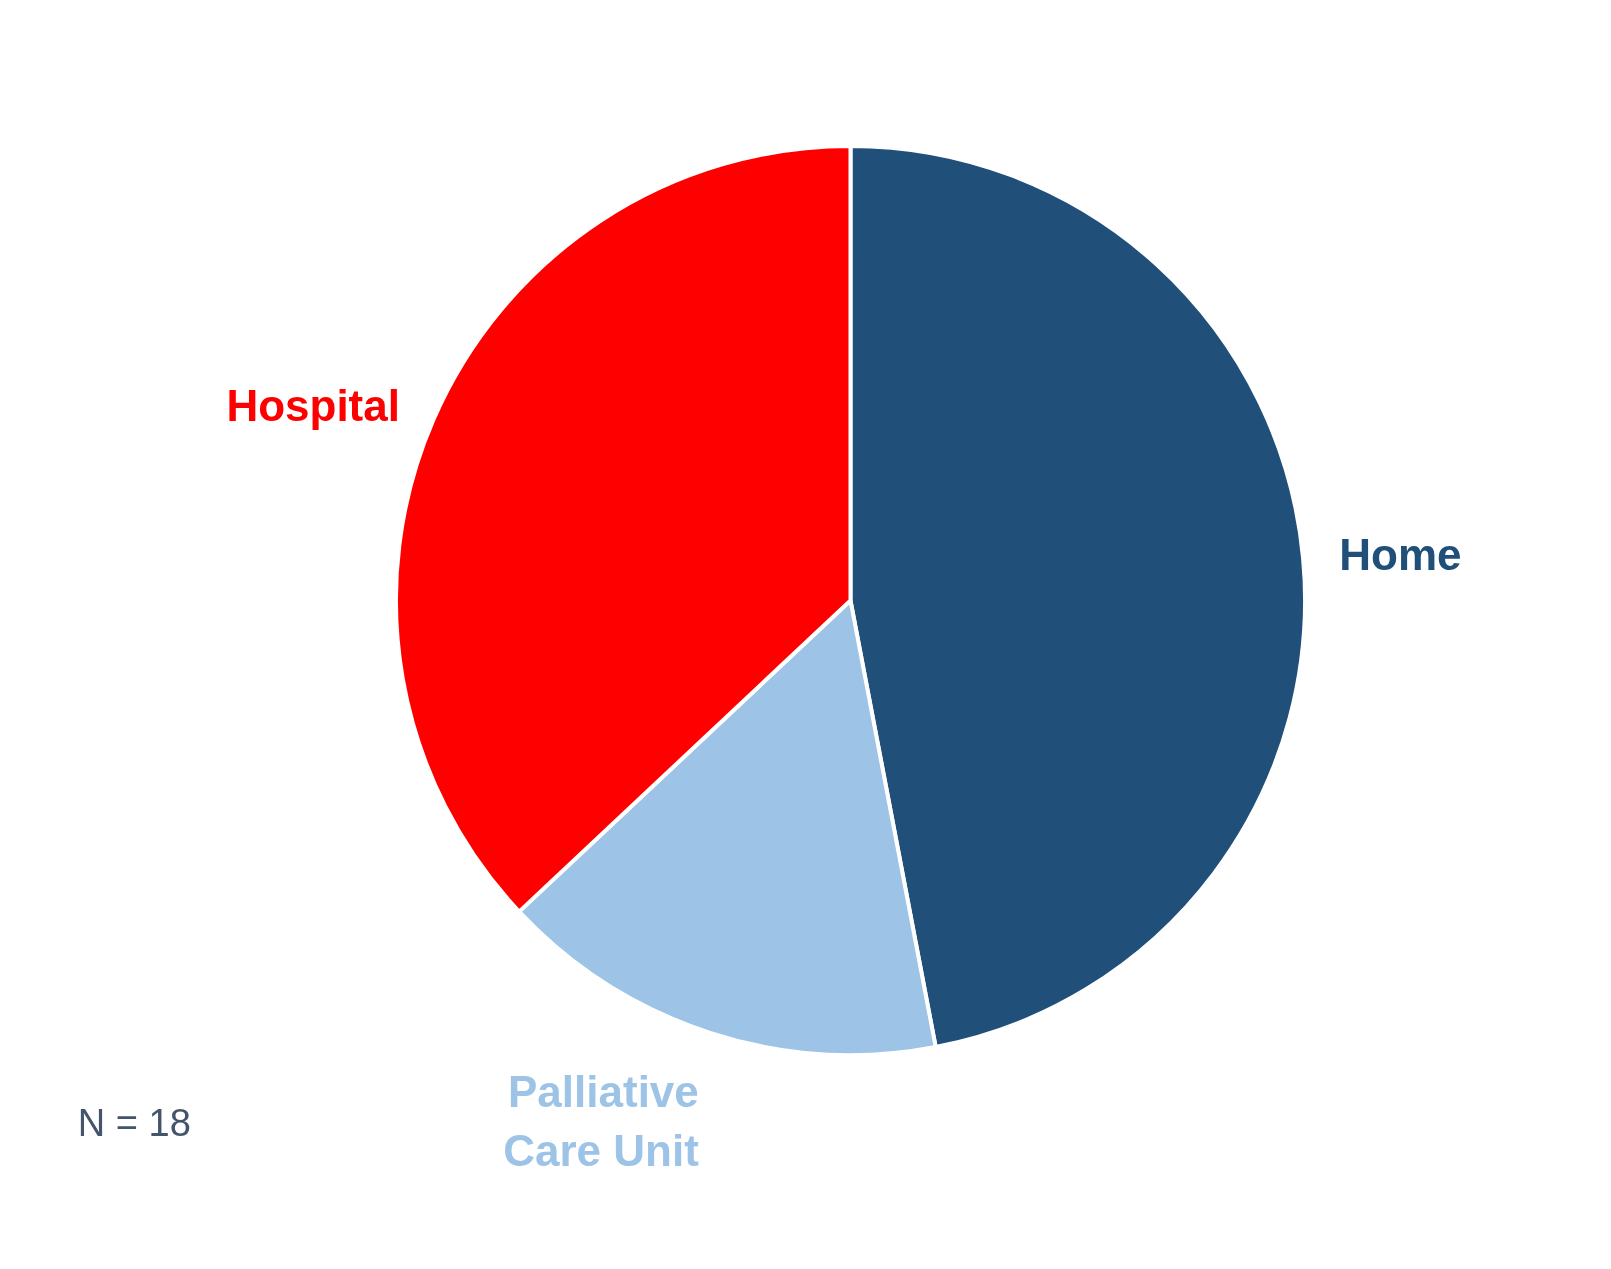 This screenshot has width=1611, height=1269. What do you see at coordinates (313, 406) in the screenshot?
I see `slice-label: Hospital` at bounding box center [313, 406].